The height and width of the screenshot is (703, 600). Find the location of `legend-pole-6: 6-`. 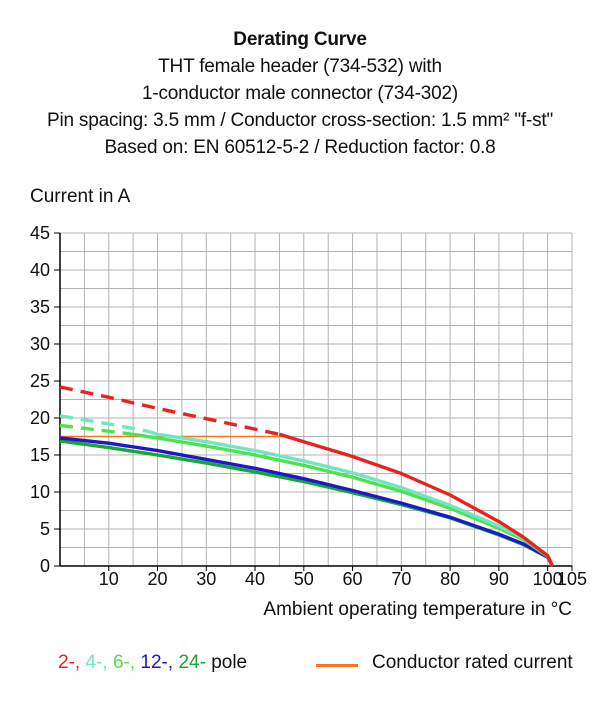

legend-pole-6: 6- is located at coordinates (121, 662).